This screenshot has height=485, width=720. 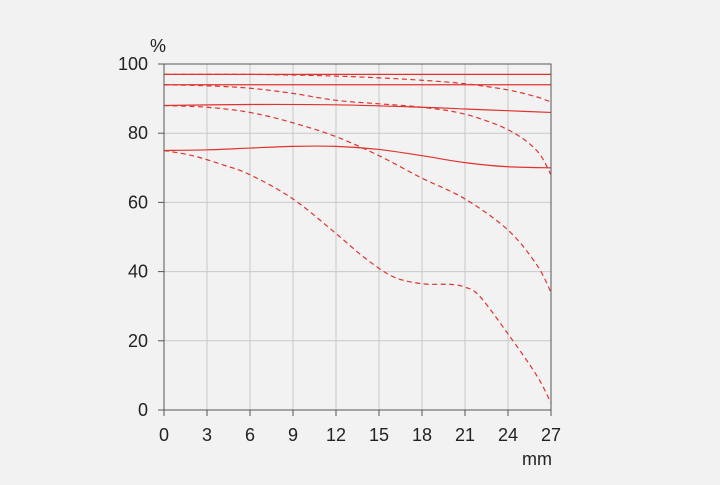 I want to click on x-tick-label: 0, so click(x=164, y=435).